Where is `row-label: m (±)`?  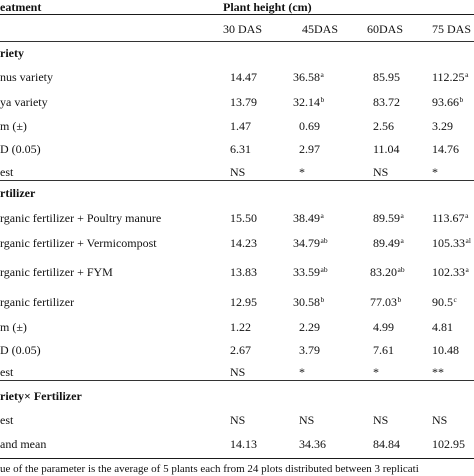
row-label: m (±) is located at coordinates (13, 126).